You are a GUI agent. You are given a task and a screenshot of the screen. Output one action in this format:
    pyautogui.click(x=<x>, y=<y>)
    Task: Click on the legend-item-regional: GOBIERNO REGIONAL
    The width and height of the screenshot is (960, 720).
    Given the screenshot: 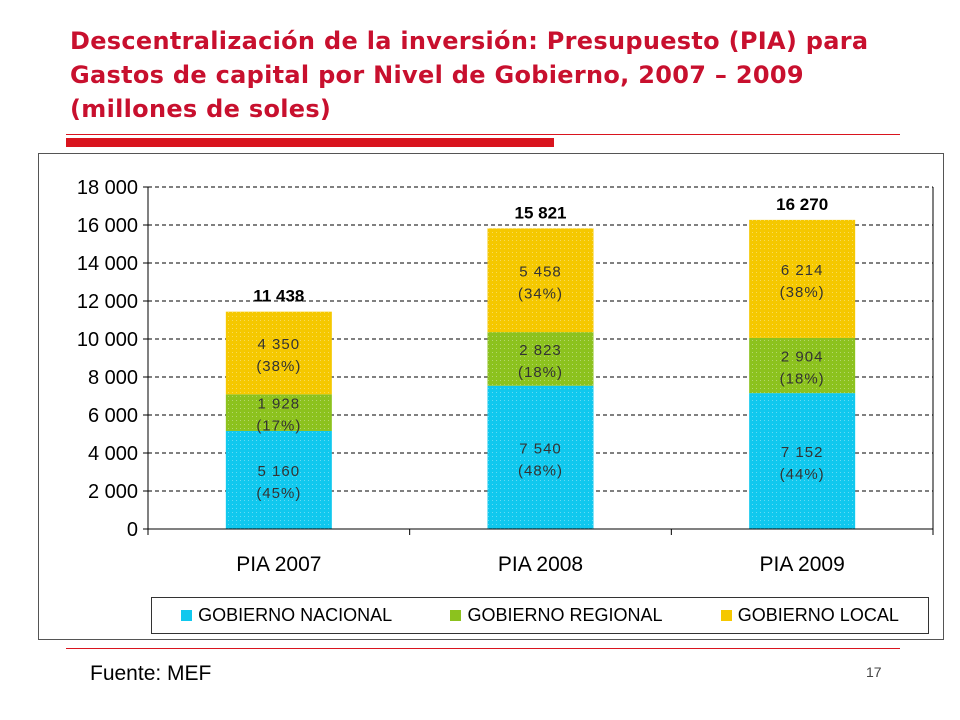 What is the action you would take?
    pyautogui.click(x=556, y=615)
    